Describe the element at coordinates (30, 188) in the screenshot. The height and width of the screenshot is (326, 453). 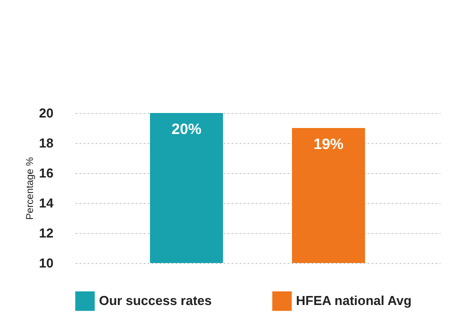
I see `y-axis-title: Percentage %` at that location.